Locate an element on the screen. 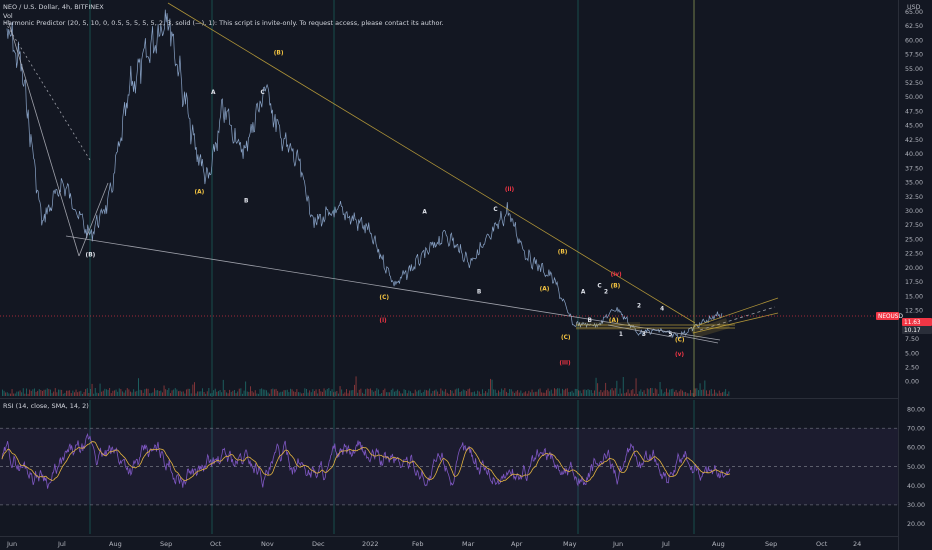  wave-label: 3 is located at coordinates (644, 335).